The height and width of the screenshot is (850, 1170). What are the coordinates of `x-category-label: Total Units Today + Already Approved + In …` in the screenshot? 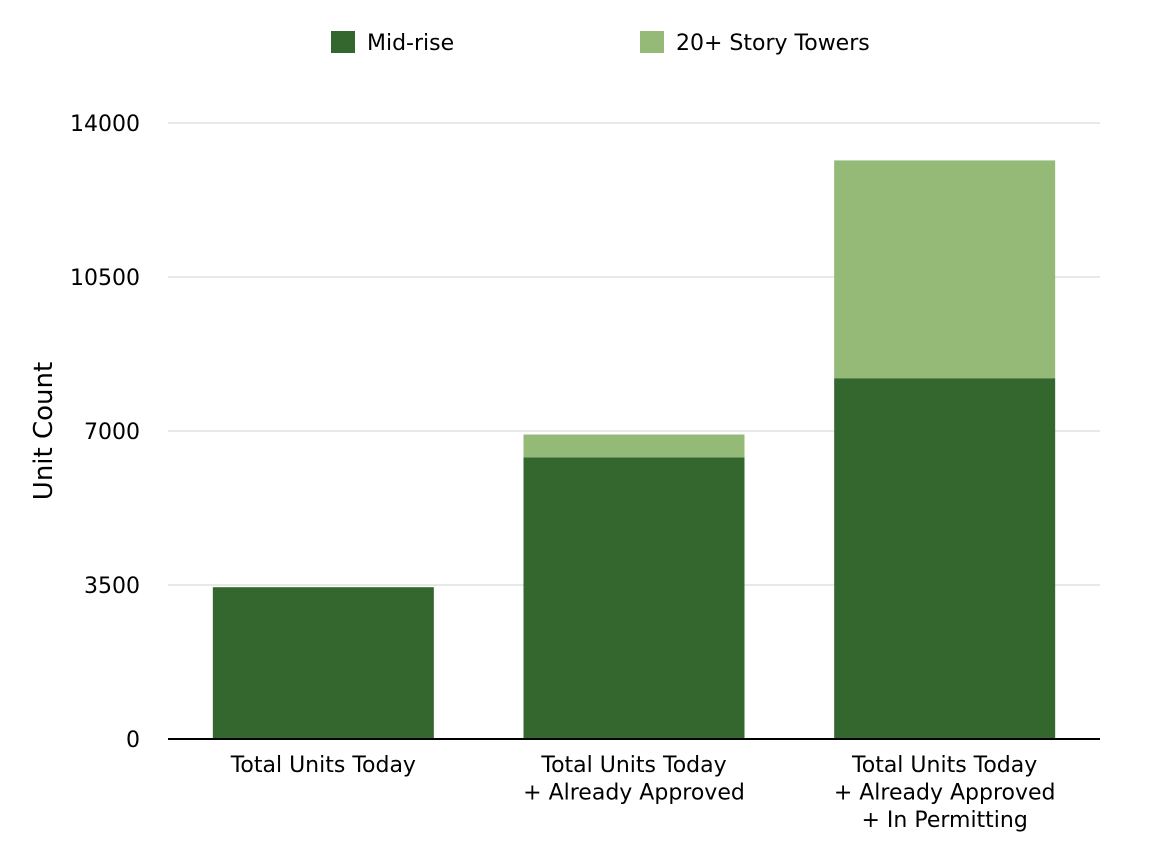 It's located at (945, 793).